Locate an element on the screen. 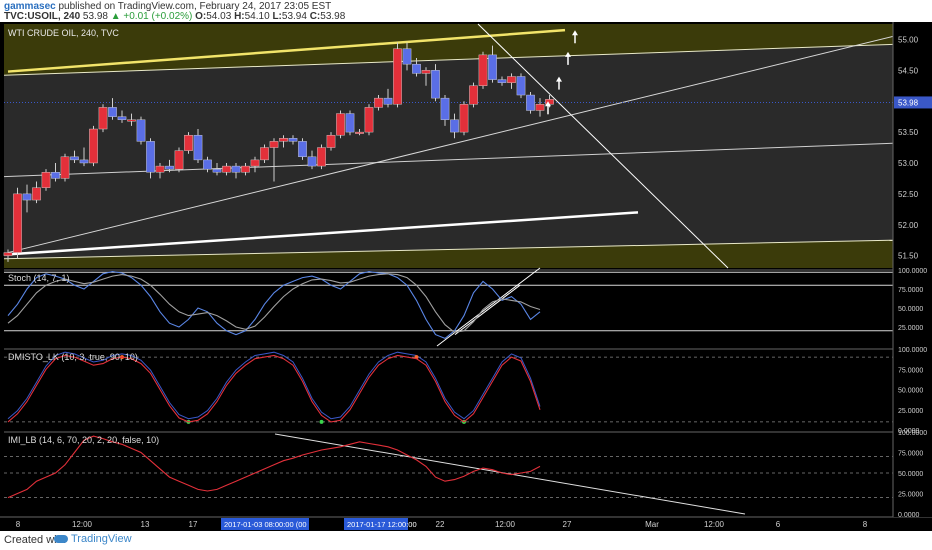  price-tick-label: 52.50 is located at coordinates (908, 194).